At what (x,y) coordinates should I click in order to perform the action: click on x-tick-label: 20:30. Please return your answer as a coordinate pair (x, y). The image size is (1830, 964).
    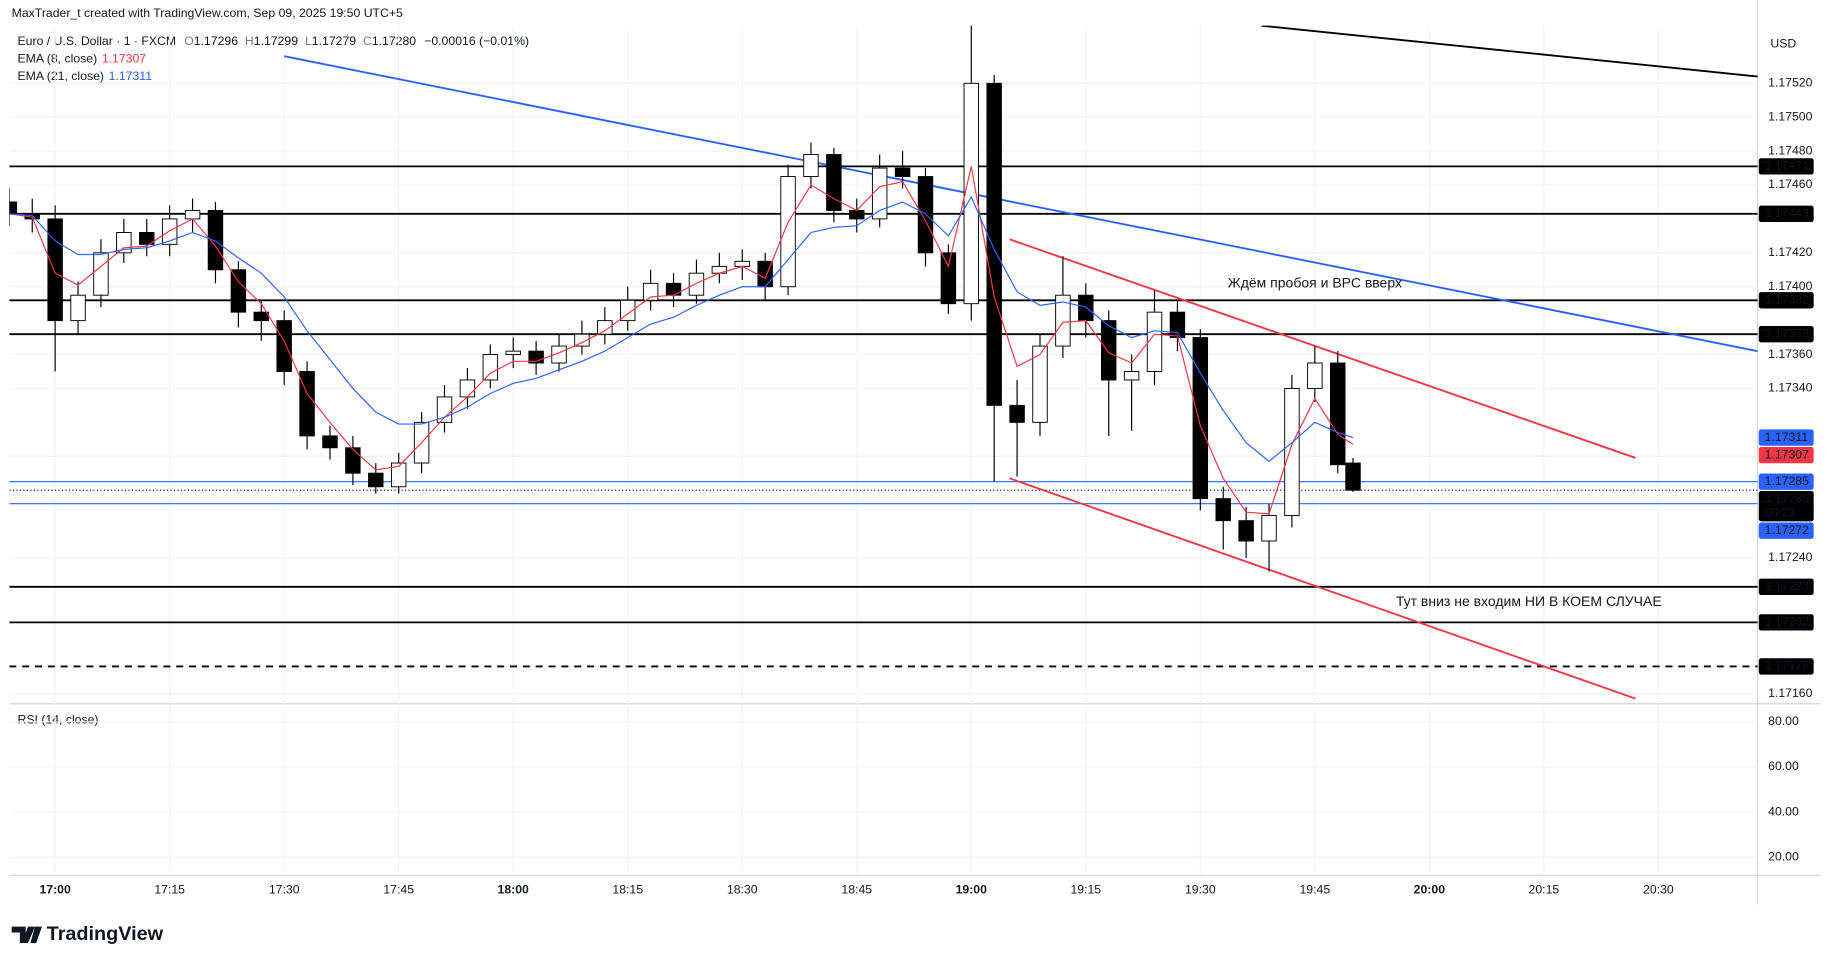
    Looking at the image, I should click on (1658, 890).